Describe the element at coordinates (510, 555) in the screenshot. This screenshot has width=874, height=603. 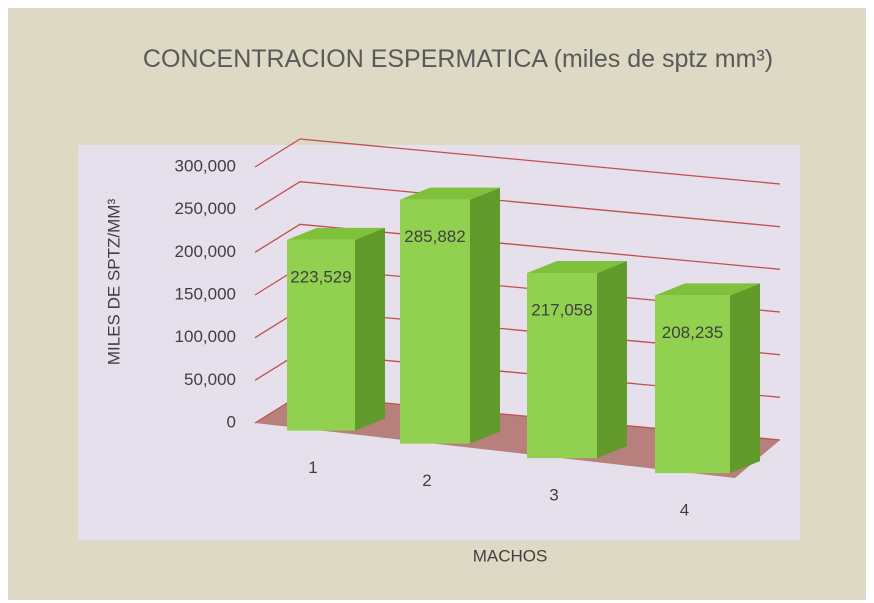
I see `x-axis-title: MACHOS` at that location.